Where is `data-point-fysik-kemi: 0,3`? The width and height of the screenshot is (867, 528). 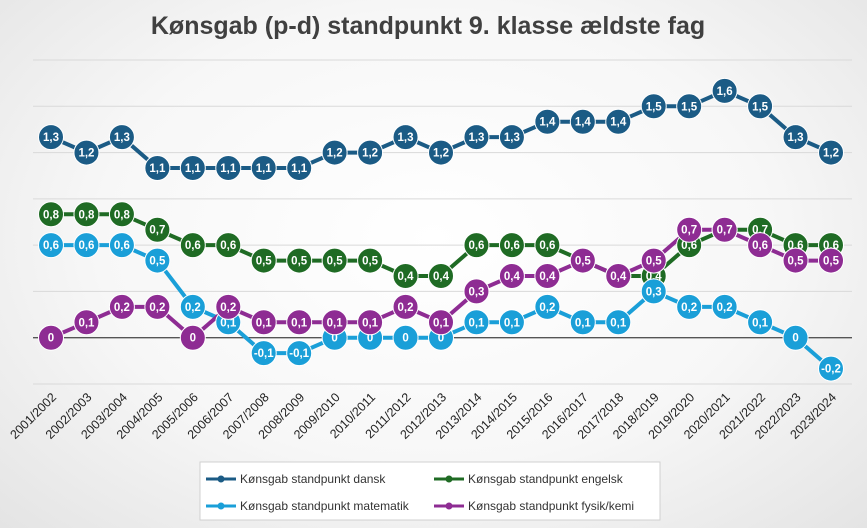
data-point-fysik-kemi: 0,3 is located at coordinates (476, 291).